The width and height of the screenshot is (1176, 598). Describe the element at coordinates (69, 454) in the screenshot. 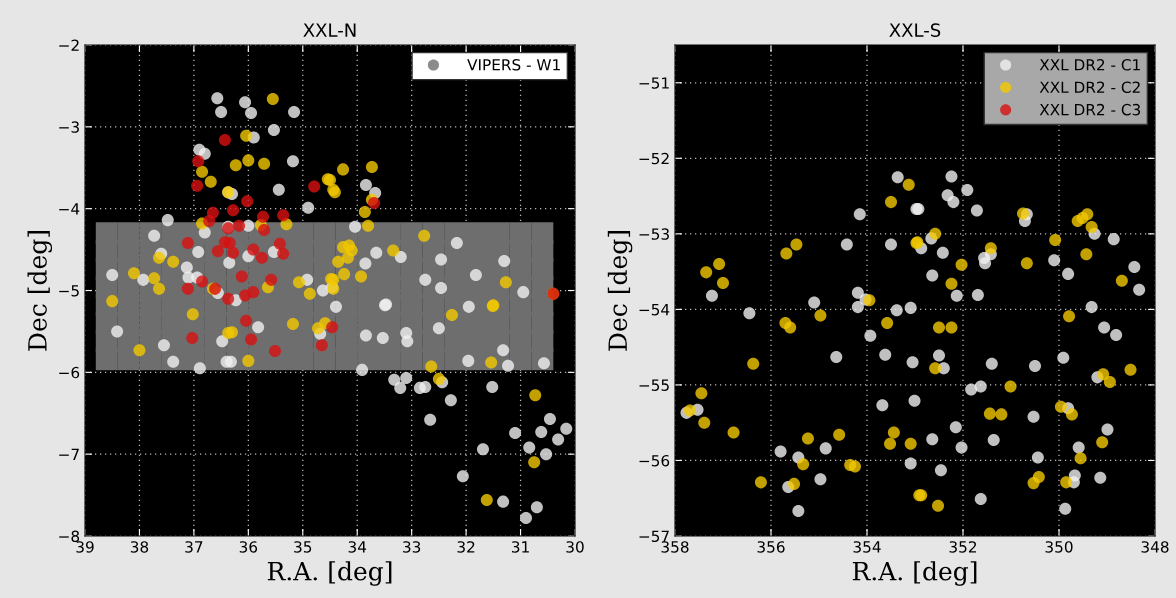

I see `y-tick-label: −7` at that location.